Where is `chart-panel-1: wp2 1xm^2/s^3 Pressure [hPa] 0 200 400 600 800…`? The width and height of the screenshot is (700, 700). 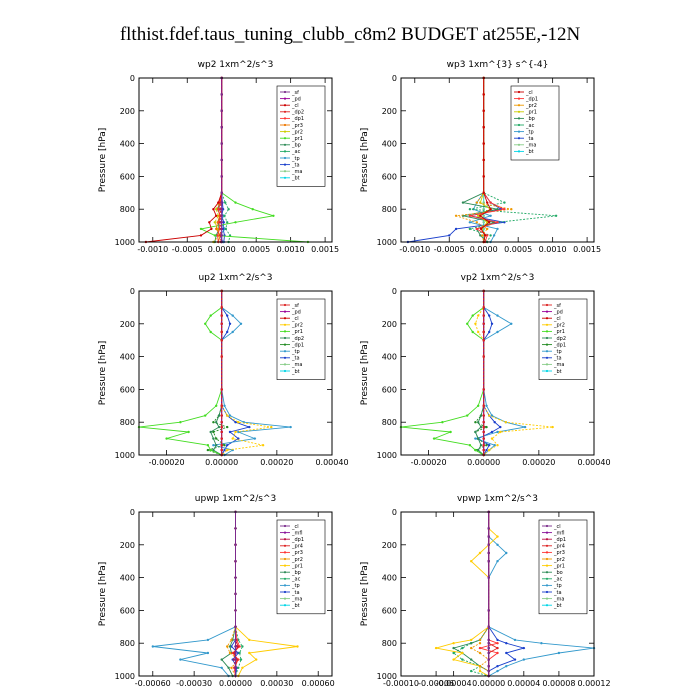 chart-panel-1: wp2 1xm^2/s^3 Pressure [hPa] 0 200 400 600 800… is located at coordinates (218, 157).